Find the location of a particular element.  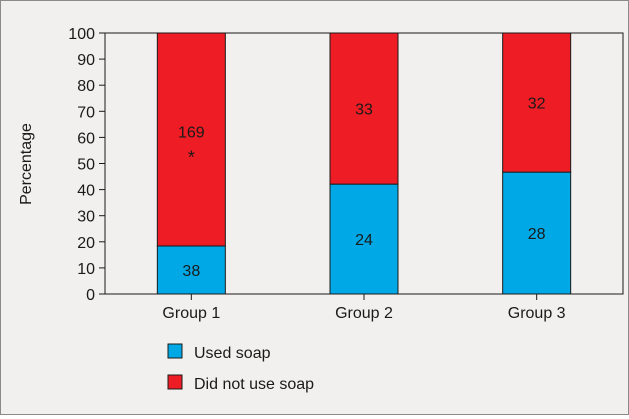

y-tick-label: 10 is located at coordinates (86, 269).